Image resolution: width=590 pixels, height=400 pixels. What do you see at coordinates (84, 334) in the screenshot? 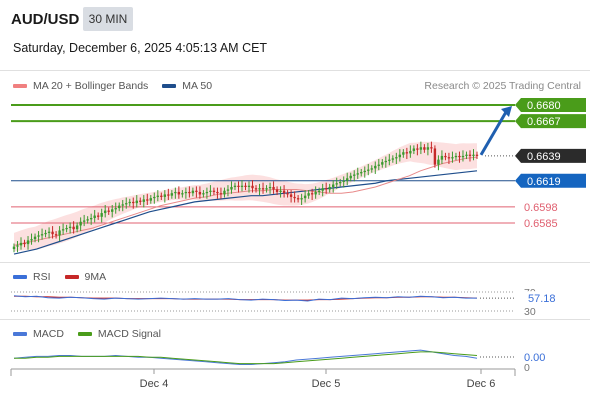
I see `macd-signal-swatch` at bounding box center [84, 334].